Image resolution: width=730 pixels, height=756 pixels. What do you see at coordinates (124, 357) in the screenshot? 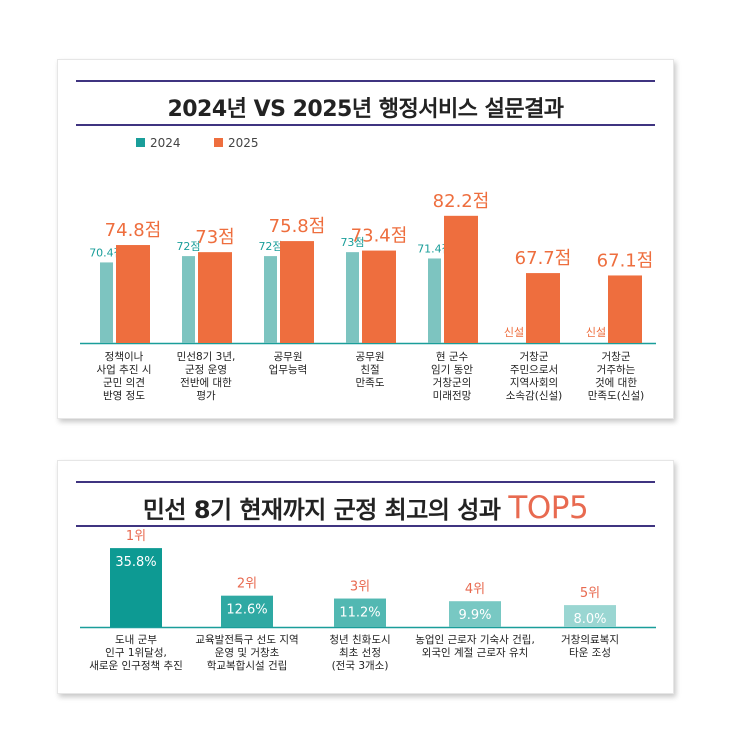
I see `category-label-0-0: 정책이나` at bounding box center [124, 357].